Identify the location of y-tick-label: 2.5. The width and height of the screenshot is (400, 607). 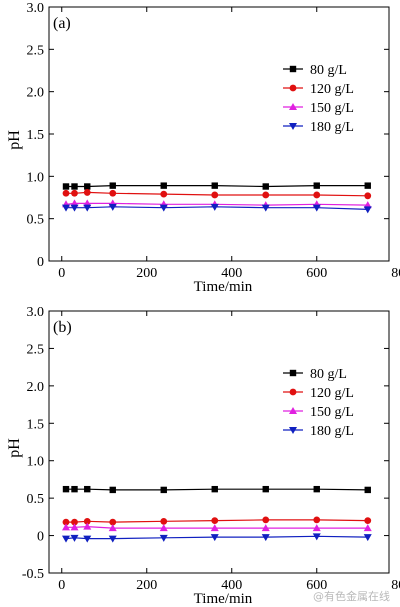
(36, 50).